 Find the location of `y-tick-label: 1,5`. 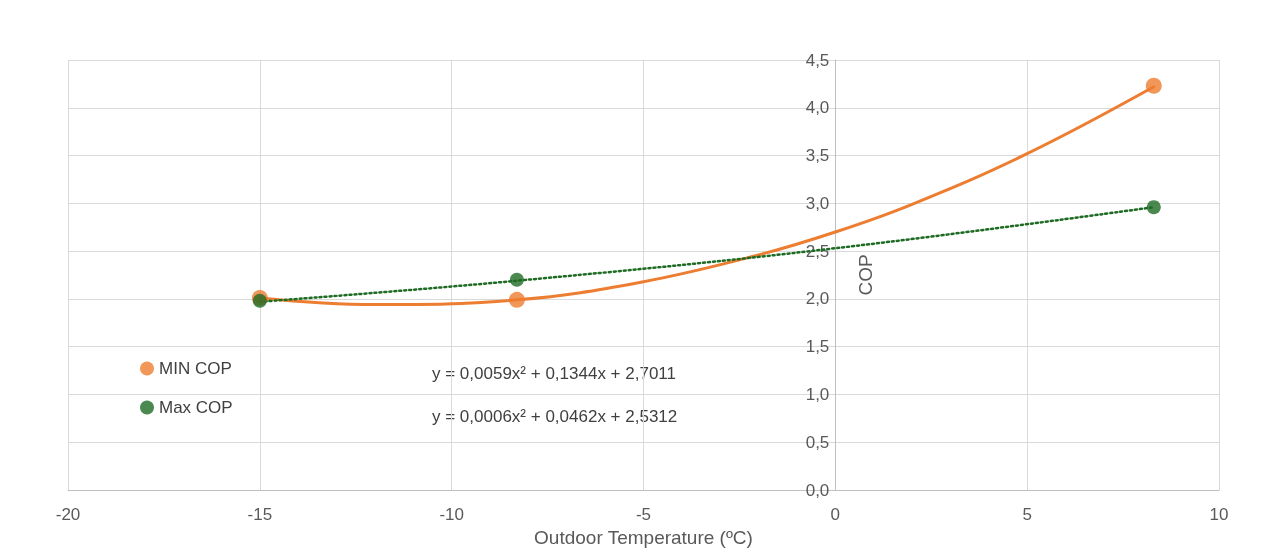

y-tick-label: 1,5 is located at coordinates (817, 347).